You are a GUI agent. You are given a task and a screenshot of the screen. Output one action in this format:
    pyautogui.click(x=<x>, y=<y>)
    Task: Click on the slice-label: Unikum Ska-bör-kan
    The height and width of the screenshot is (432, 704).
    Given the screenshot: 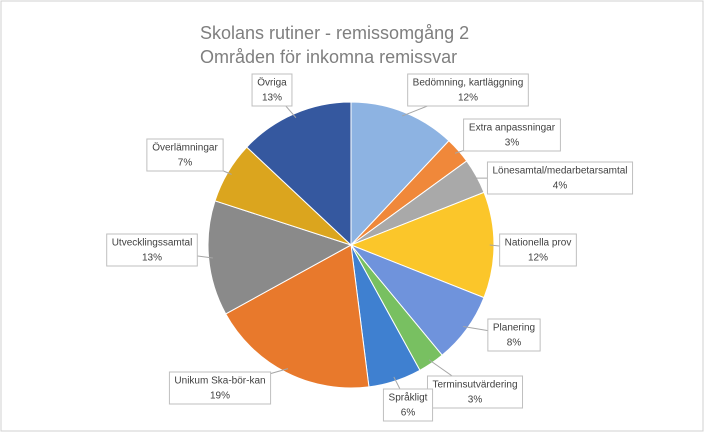 What is the action you would take?
    pyautogui.click(x=219, y=381)
    